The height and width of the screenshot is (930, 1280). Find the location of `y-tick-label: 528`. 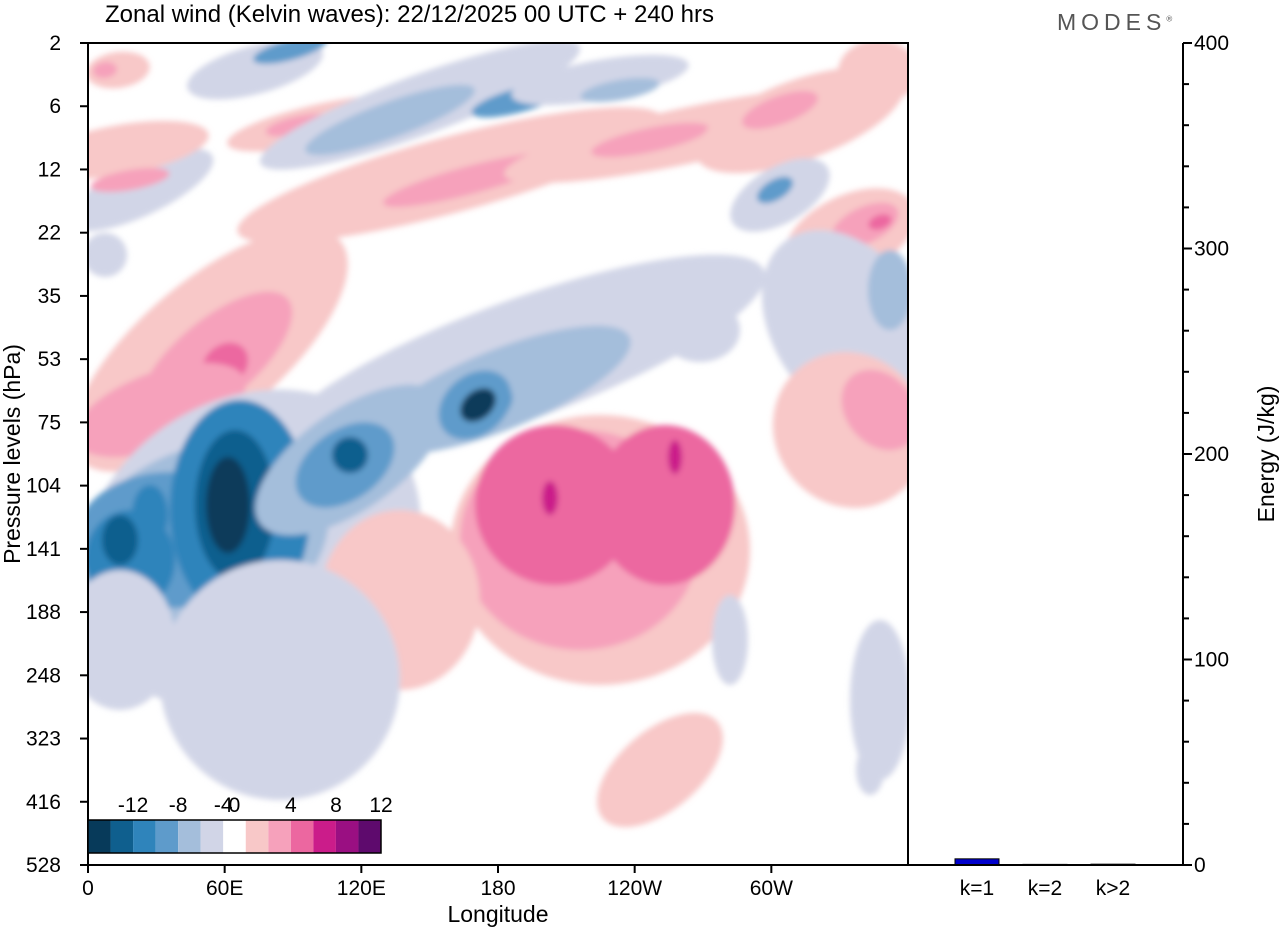

y-tick-label: 528 is located at coordinates (43, 865).